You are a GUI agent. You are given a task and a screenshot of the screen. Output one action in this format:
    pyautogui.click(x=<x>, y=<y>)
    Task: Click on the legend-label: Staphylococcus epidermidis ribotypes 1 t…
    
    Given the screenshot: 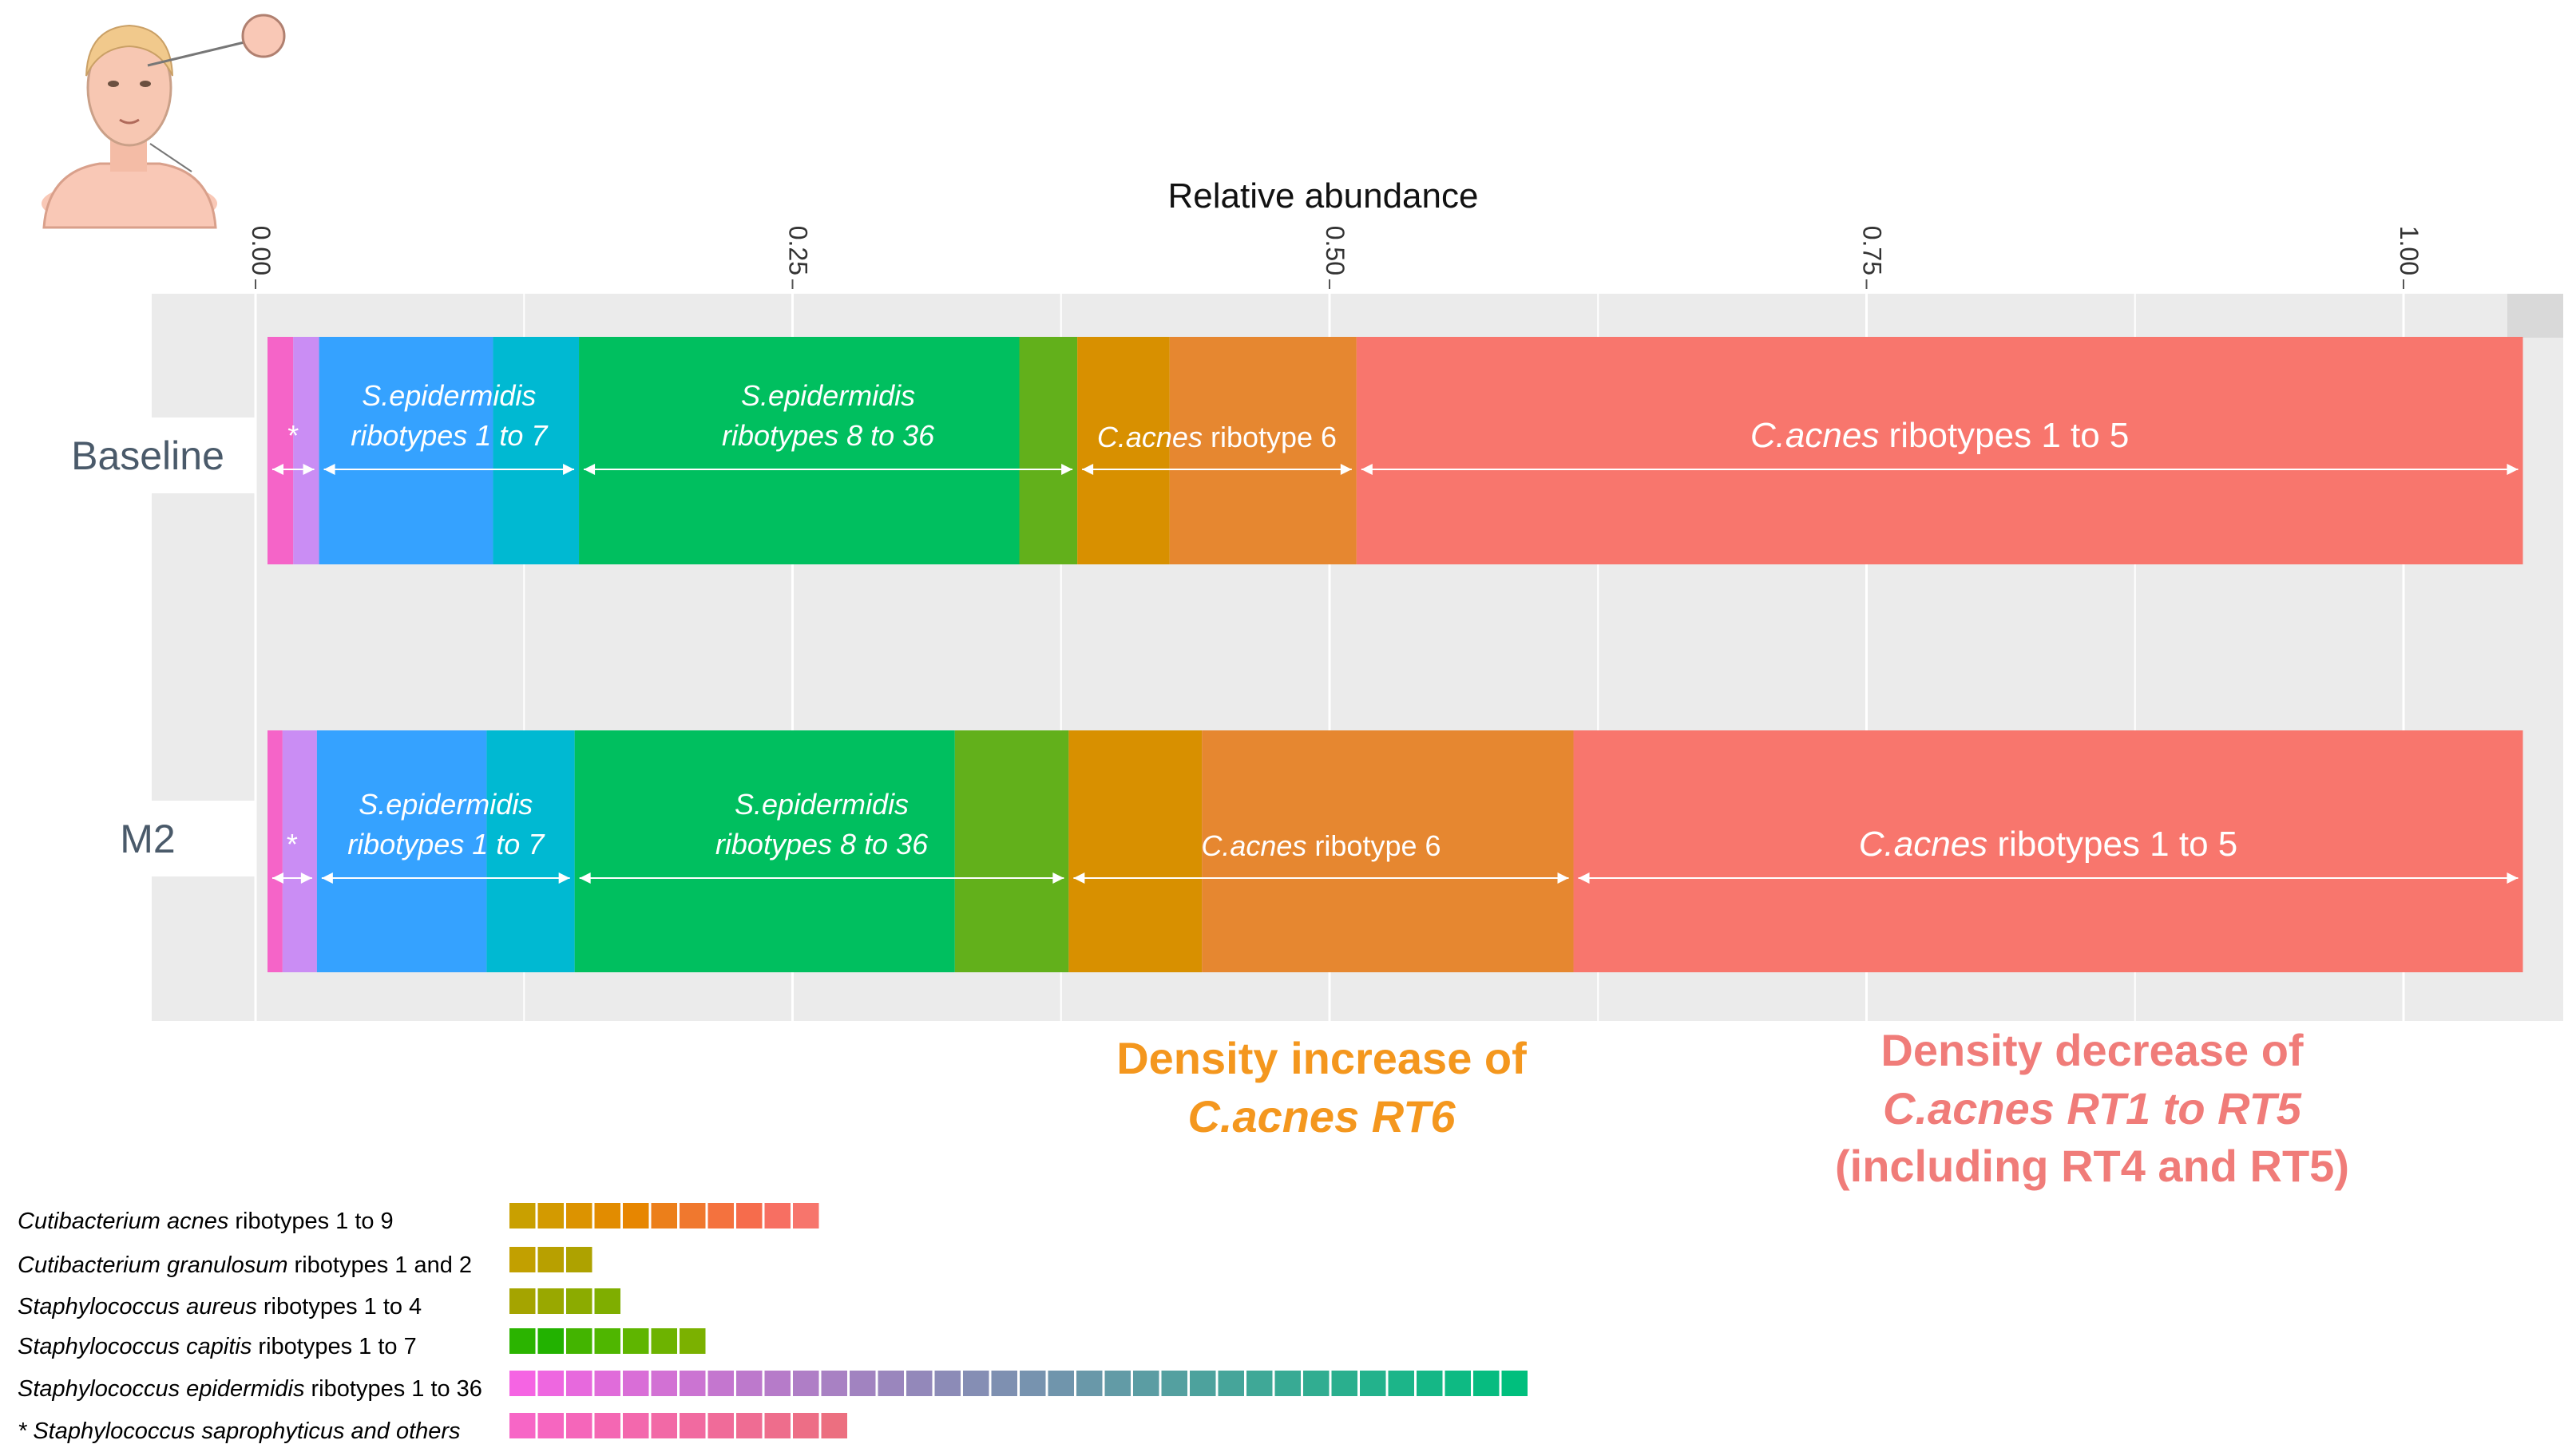 What is the action you would take?
    pyautogui.click(x=250, y=1389)
    